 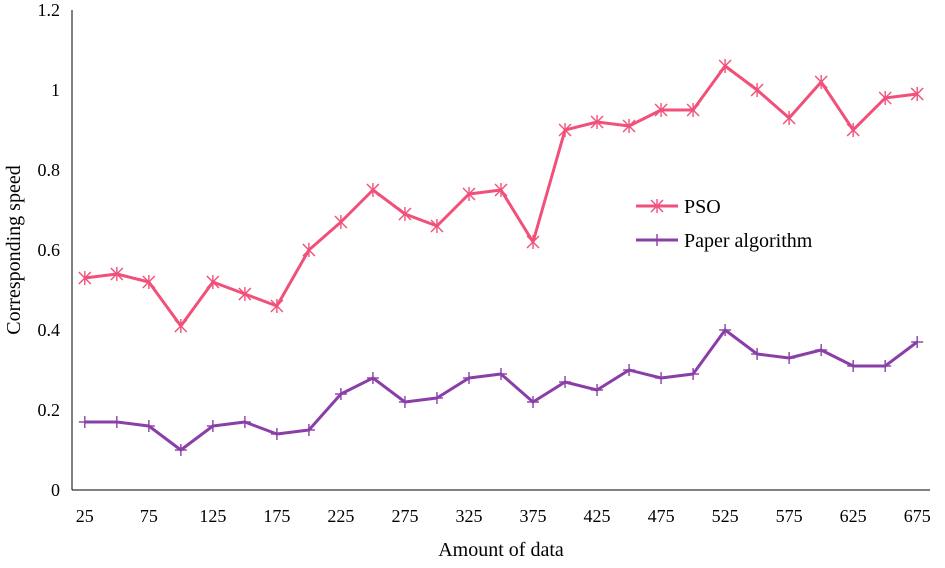 What do you see at coordinates (55, 90) in the screenshot?
I see `y-tick-label: 1` at bounding box center [55, 90].